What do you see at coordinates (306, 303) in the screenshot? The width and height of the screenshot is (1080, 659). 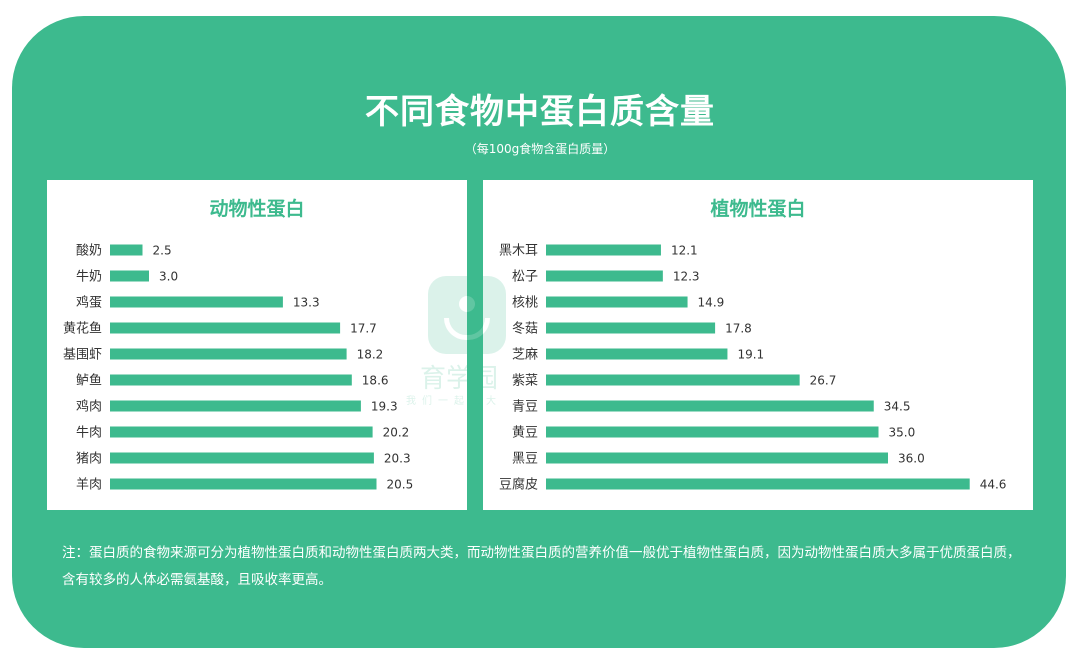 I see `value-label: 13.3` at bounding box center [306, 303].